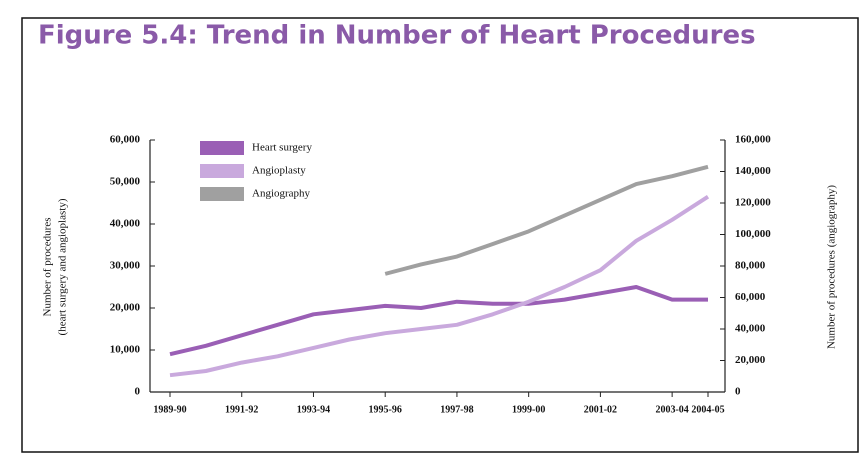 Image resolution: width=865 pixels, height=454 pixels. Describe the element at coordinates (750, 297) in the screenshot. I see `y2-tick-label: 60,000` at that location.